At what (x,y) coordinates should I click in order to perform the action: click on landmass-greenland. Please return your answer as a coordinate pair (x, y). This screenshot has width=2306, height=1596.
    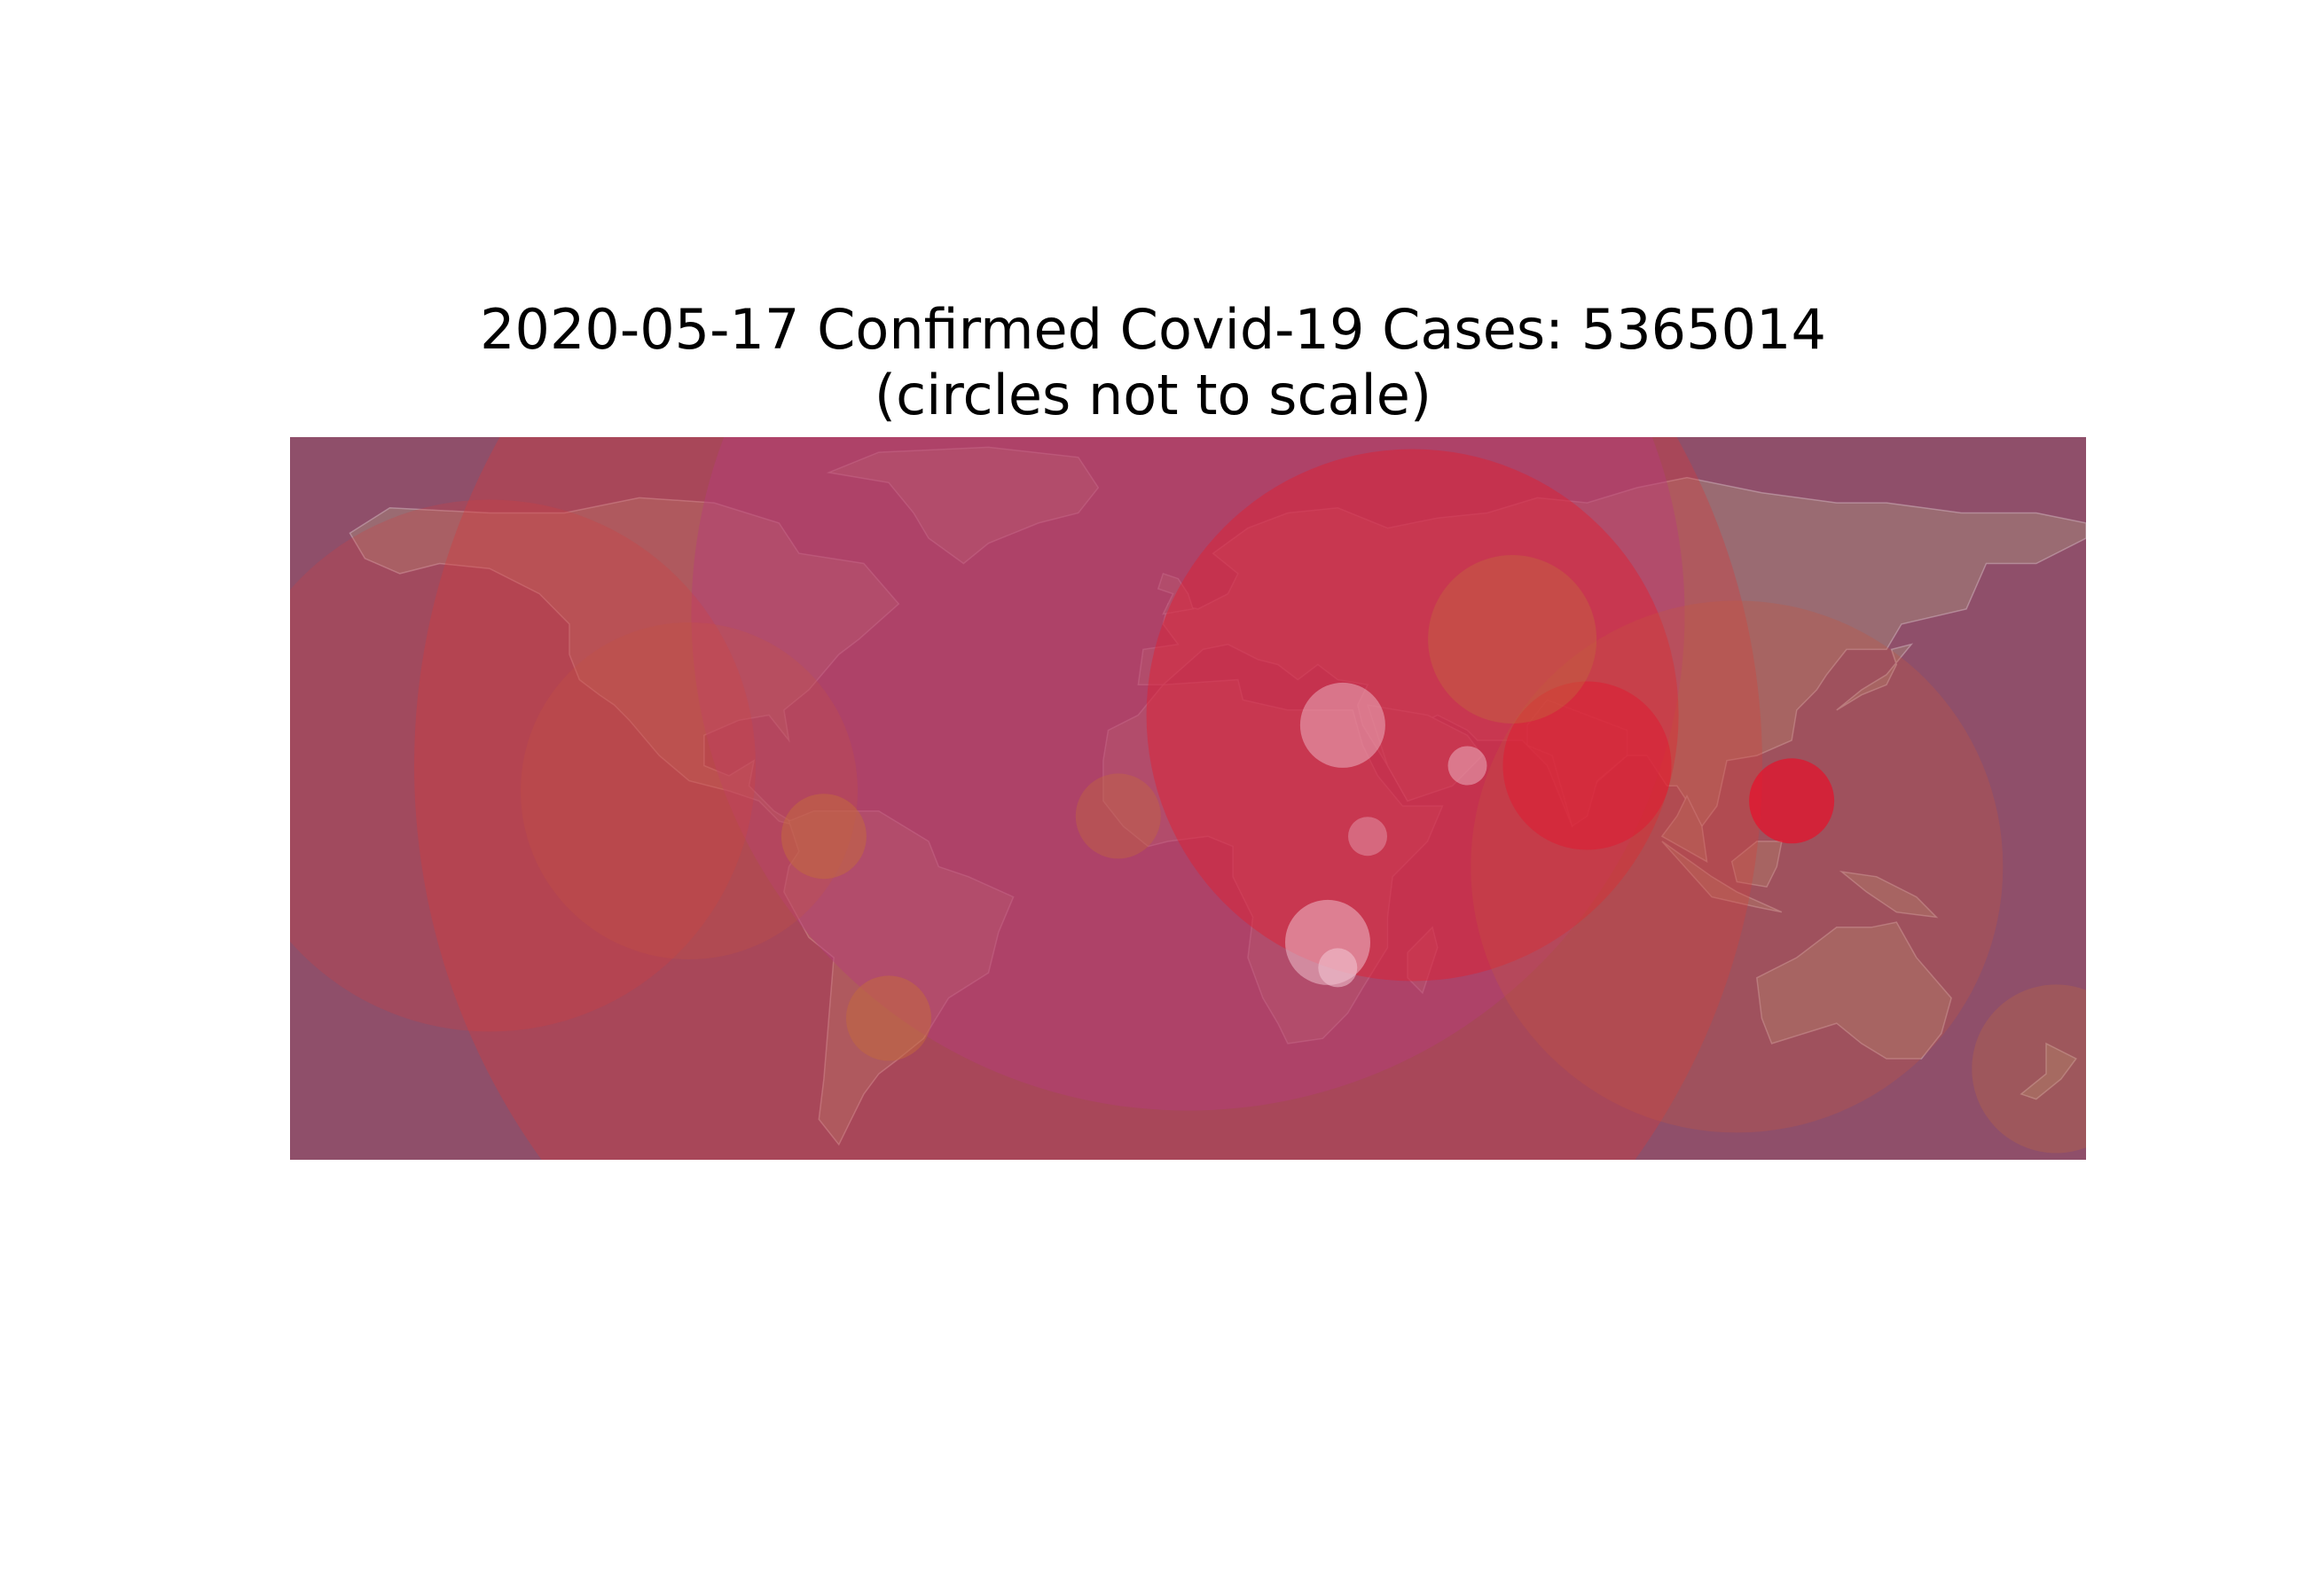
    Looking at the image, I should click on (963, 506).